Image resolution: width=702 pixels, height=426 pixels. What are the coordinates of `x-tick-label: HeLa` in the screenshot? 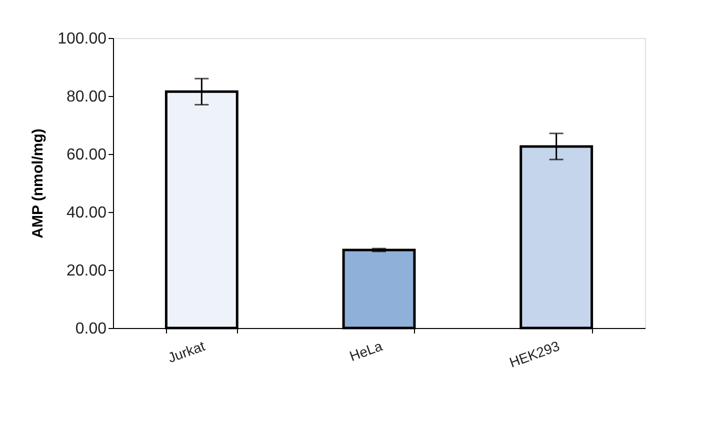 It's located at (365, 351).